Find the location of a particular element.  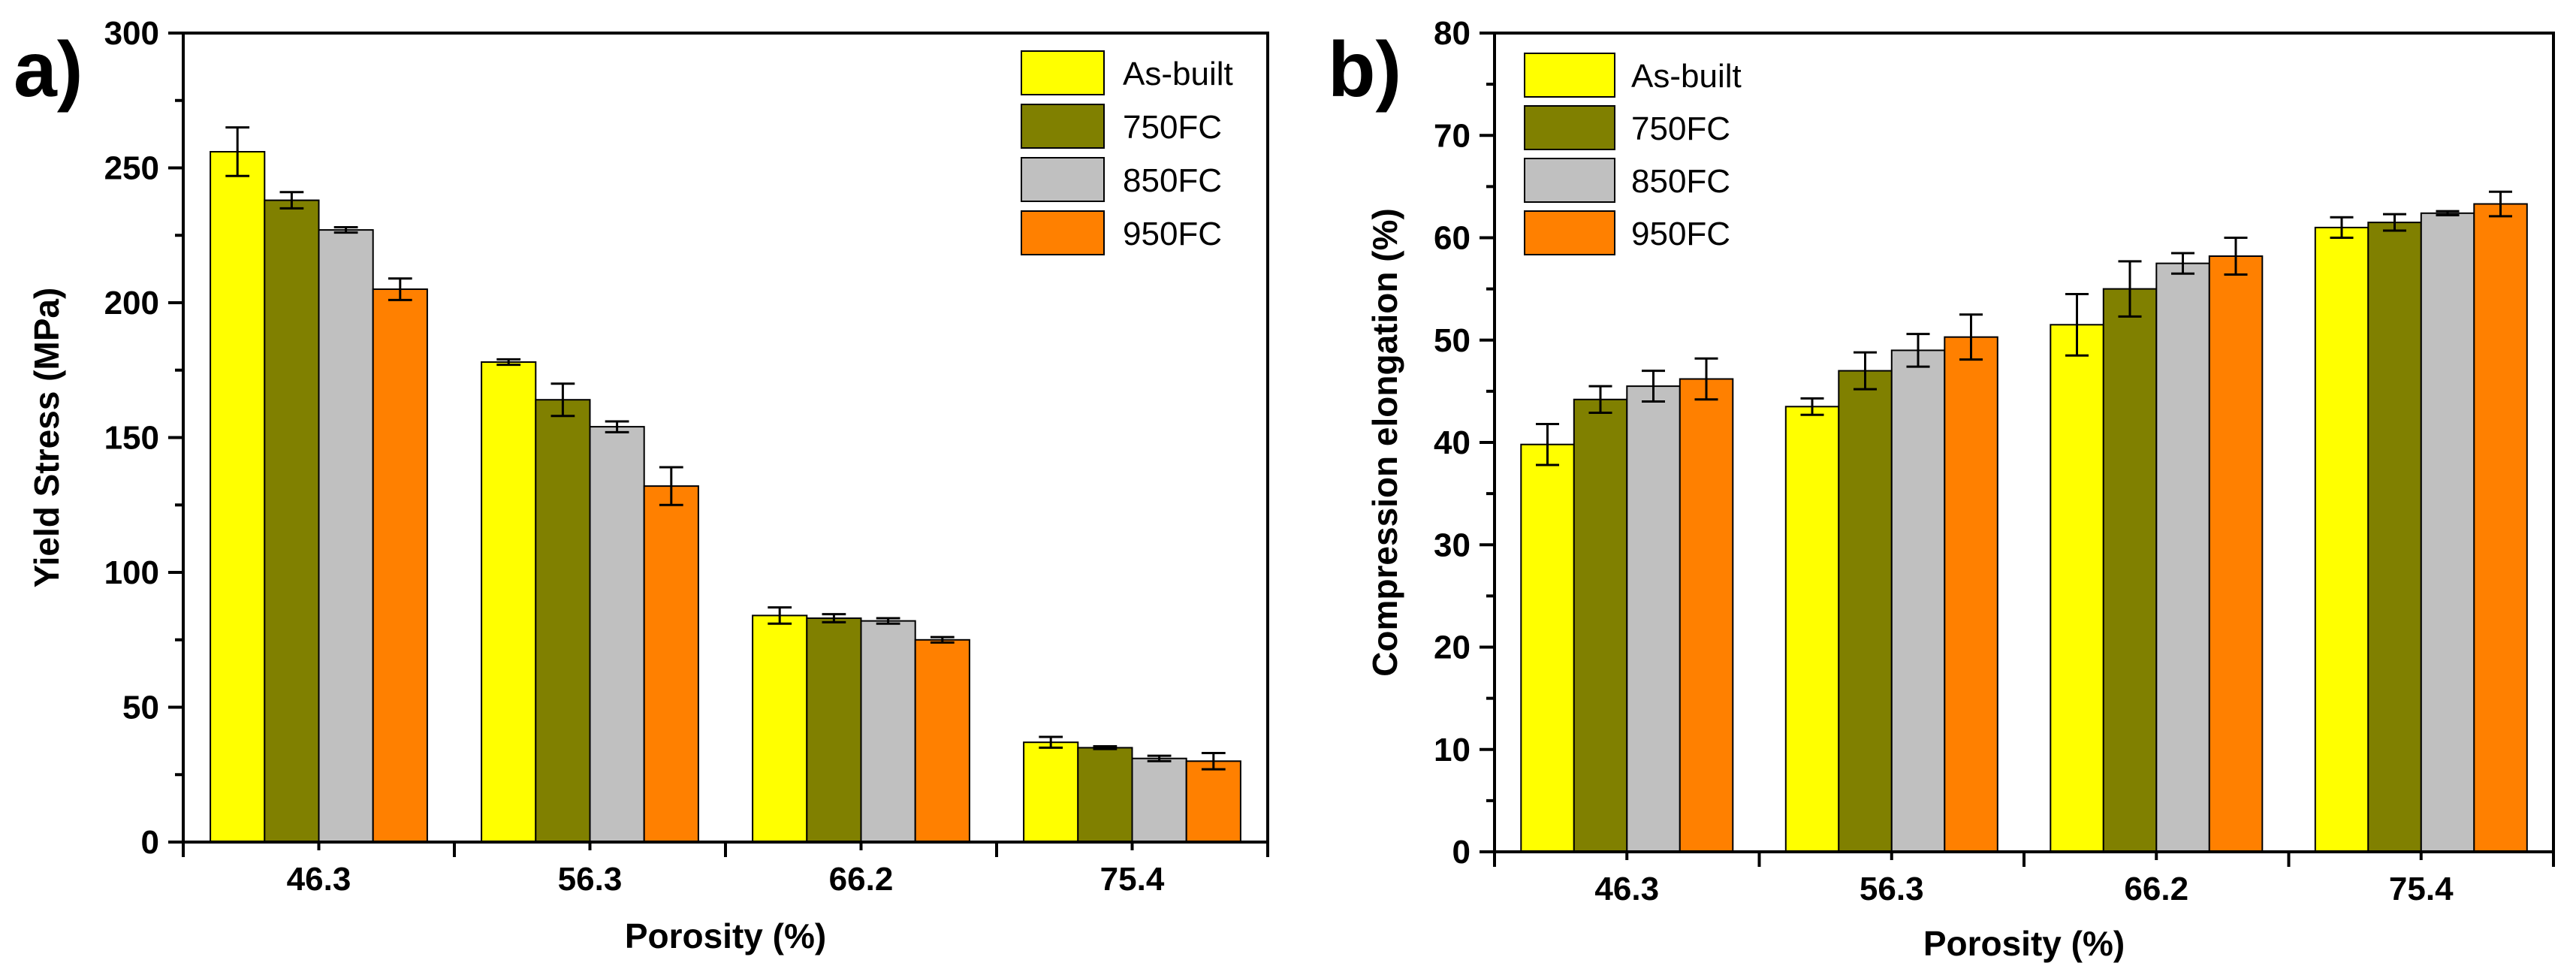

chart-a-y-tick-label: 200 is located at coordinates (131, 303).